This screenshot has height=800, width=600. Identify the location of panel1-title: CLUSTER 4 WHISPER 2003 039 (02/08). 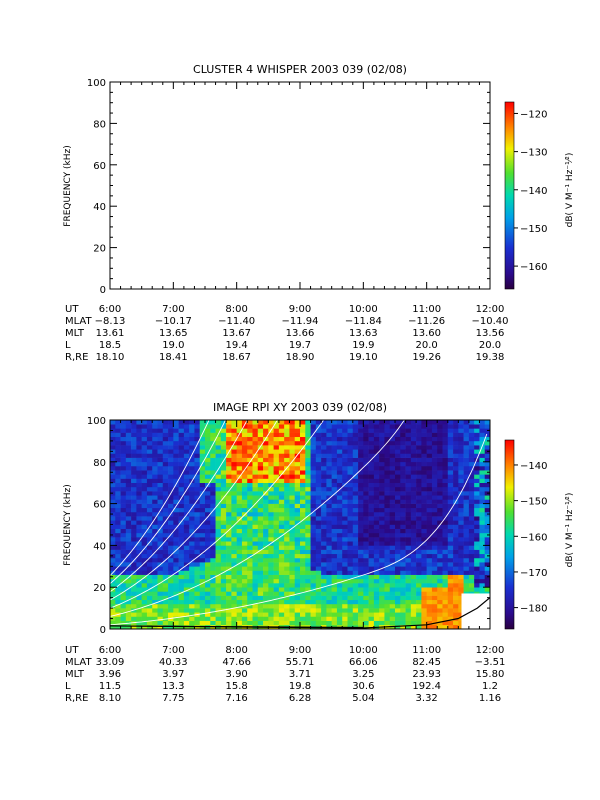
(300, 69).